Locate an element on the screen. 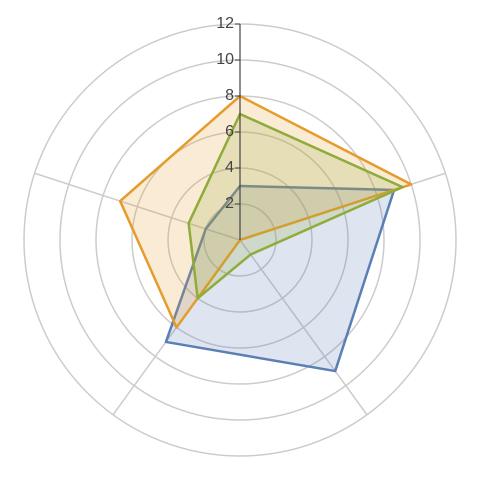 The height and width of the screenshot is (482, 482). tick-label: 8 is located at coordinates (229, 95).